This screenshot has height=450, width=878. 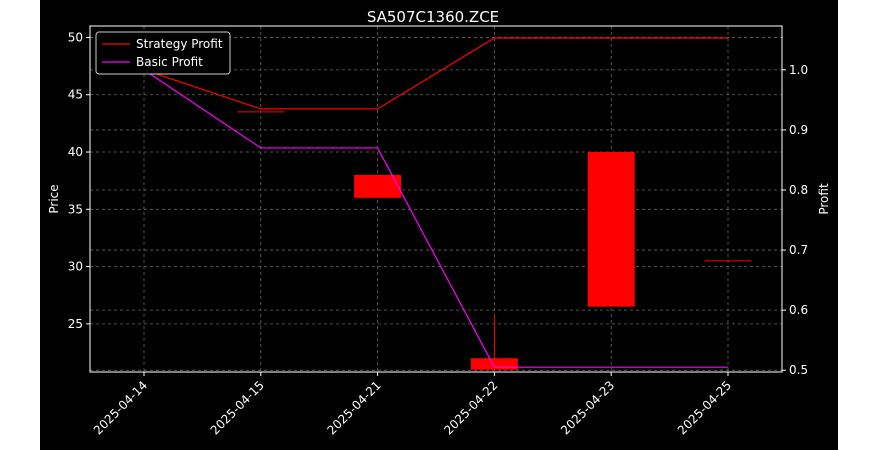 I want to click on y2-tick-label: 0.8, so click(x=798, y=190).